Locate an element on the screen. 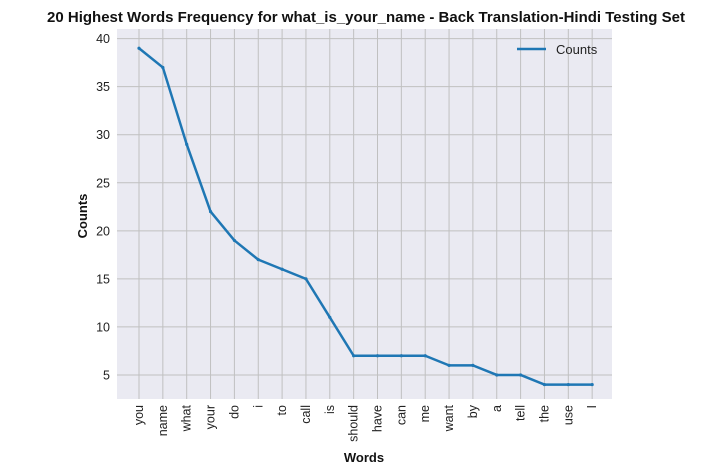 This screenshot has height=475, width=728. x-tick-label: name is located at coordinates (163, 420).